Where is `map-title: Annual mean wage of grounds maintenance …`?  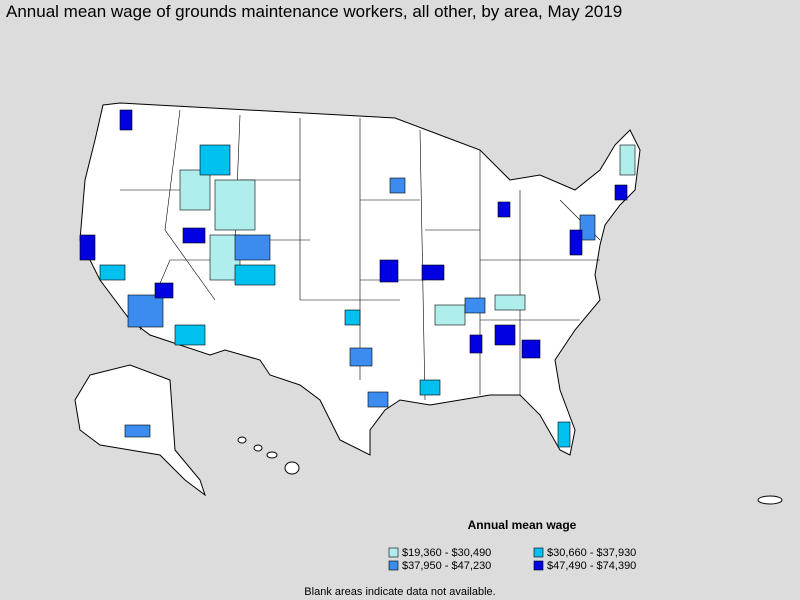
map-title: Annual mean wage of grounds maintenance … is located at coordinates (314, 11).